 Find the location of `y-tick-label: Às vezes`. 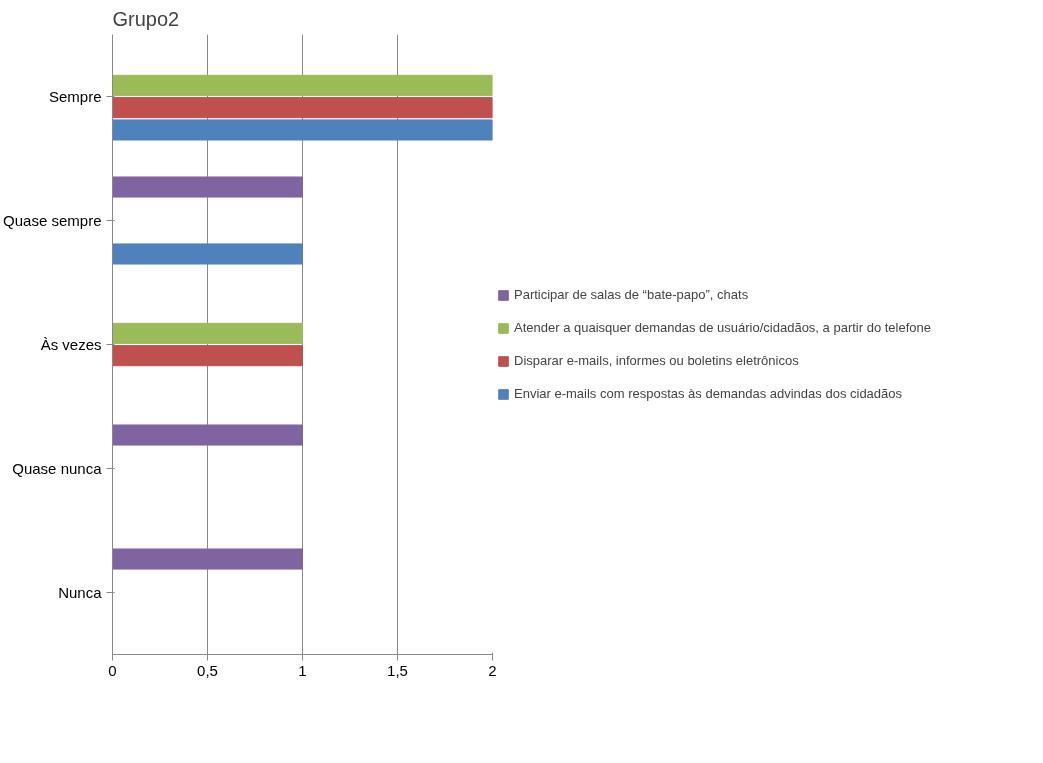

y-tick-label: Às vezes is located at coordinates (71, 344).